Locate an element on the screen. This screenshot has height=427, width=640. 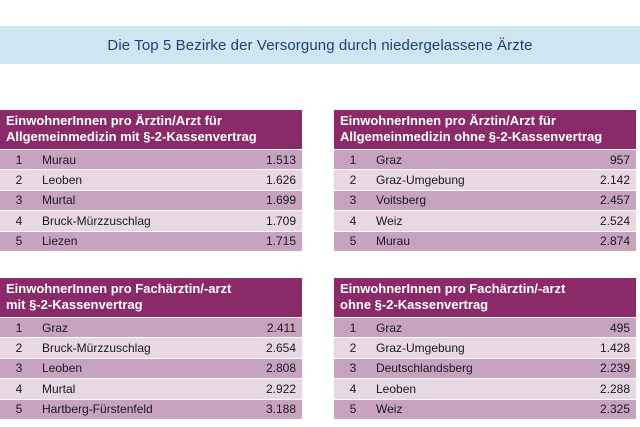
table-row: 5 Murau 2.874 is located at coordinates (485, 240).